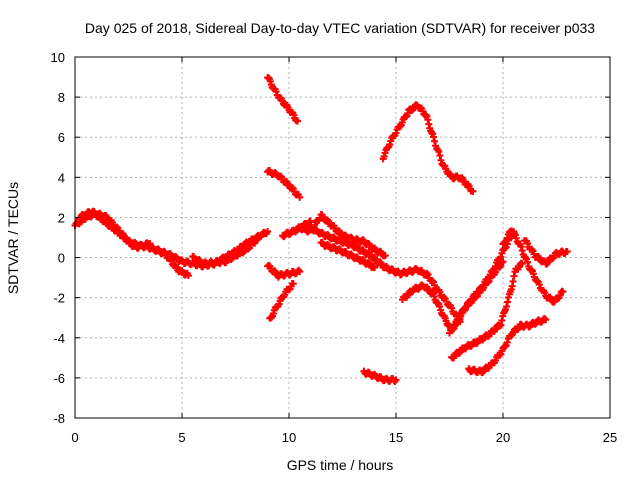 The width and height of the screenshot is (640, 480). I want to click on x-tick-label: 0, so click(74, 437).